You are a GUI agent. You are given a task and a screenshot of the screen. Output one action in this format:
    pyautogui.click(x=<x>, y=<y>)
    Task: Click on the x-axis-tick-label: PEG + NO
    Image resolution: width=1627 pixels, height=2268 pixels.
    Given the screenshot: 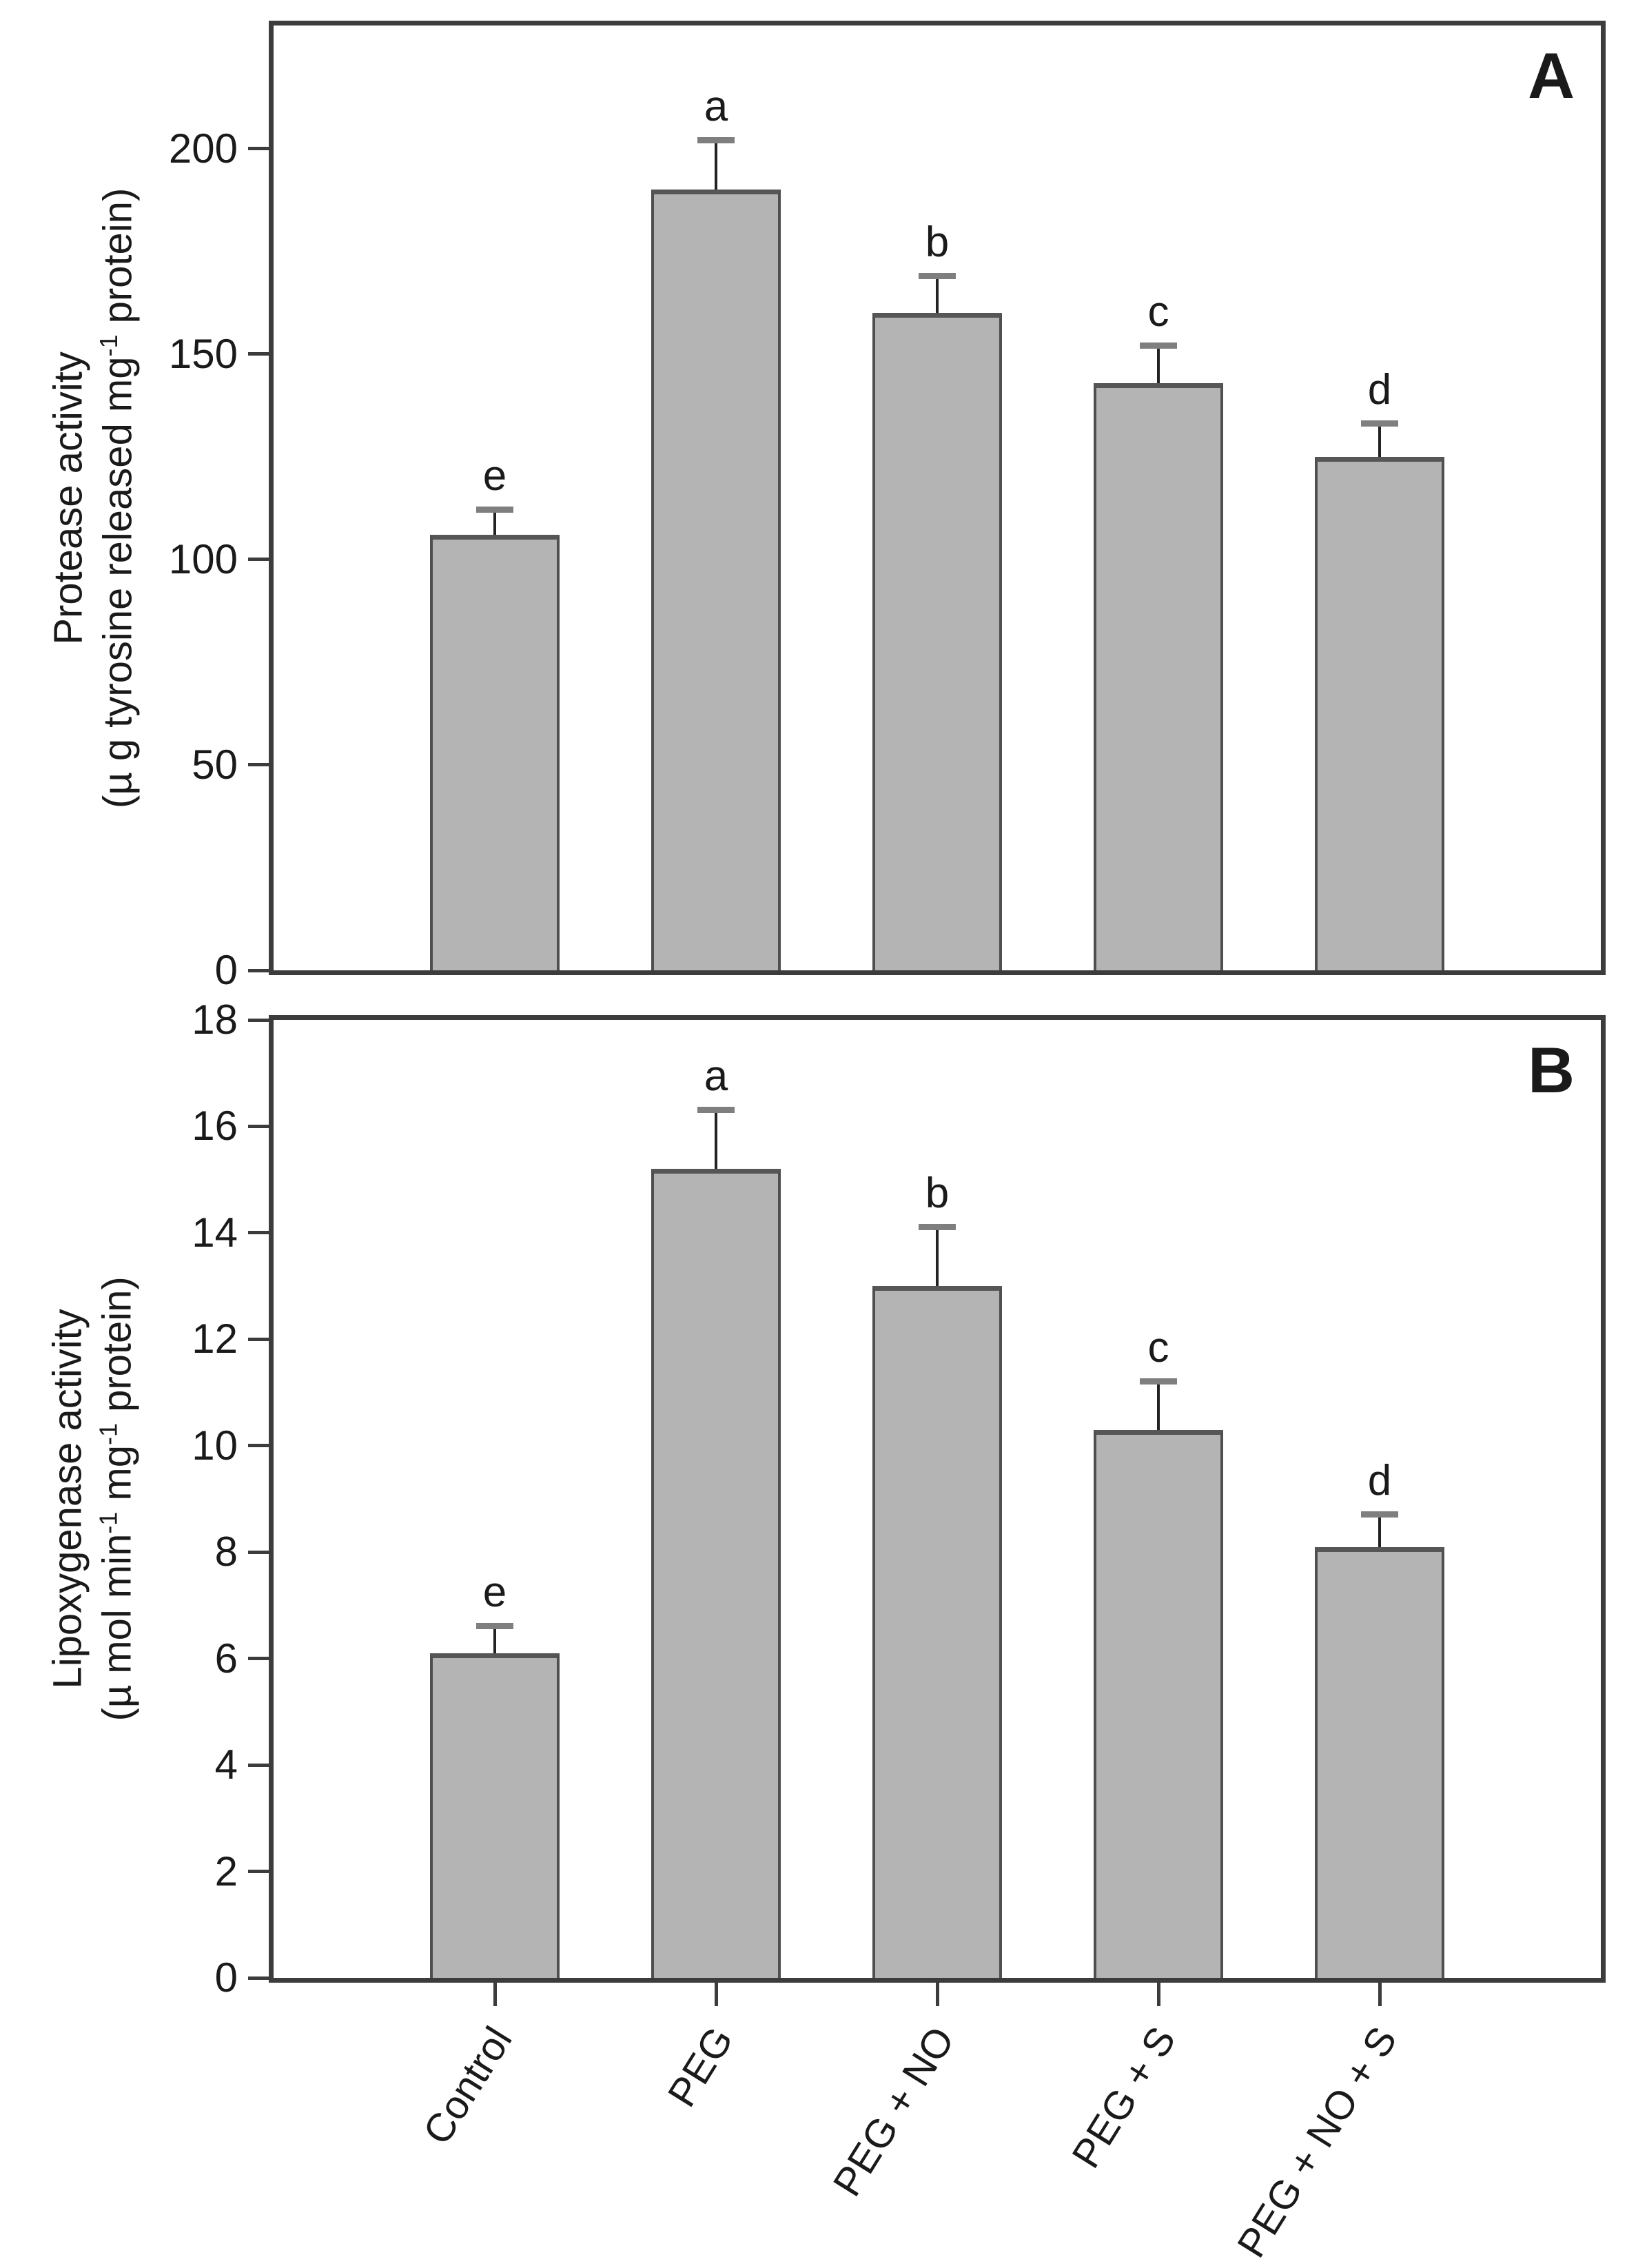 What is the action you would take?
    pyautogui.click(x=893, y=2112)
    